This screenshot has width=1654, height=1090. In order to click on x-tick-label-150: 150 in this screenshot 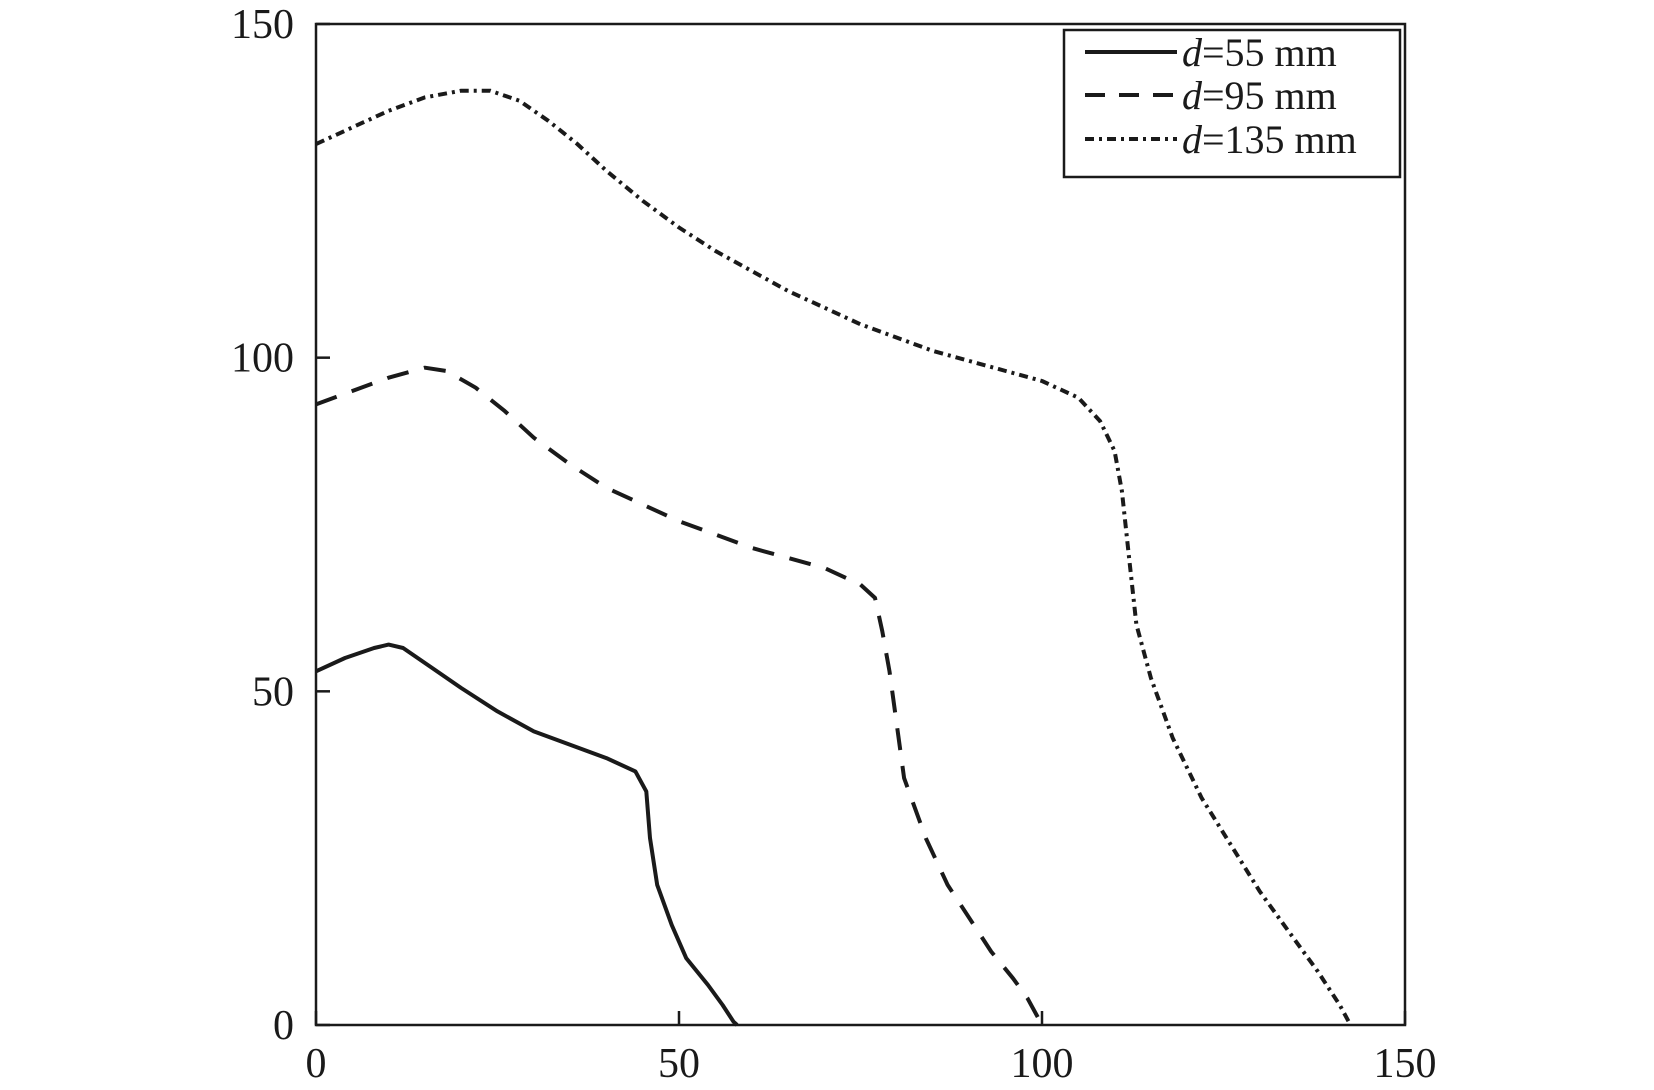, I will do `click(1405, 1064)`.